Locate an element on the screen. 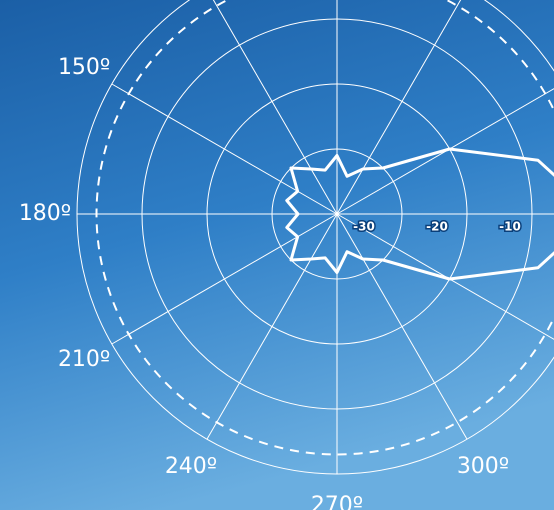  angle-label: 270º is located at coordinates (337, 501).